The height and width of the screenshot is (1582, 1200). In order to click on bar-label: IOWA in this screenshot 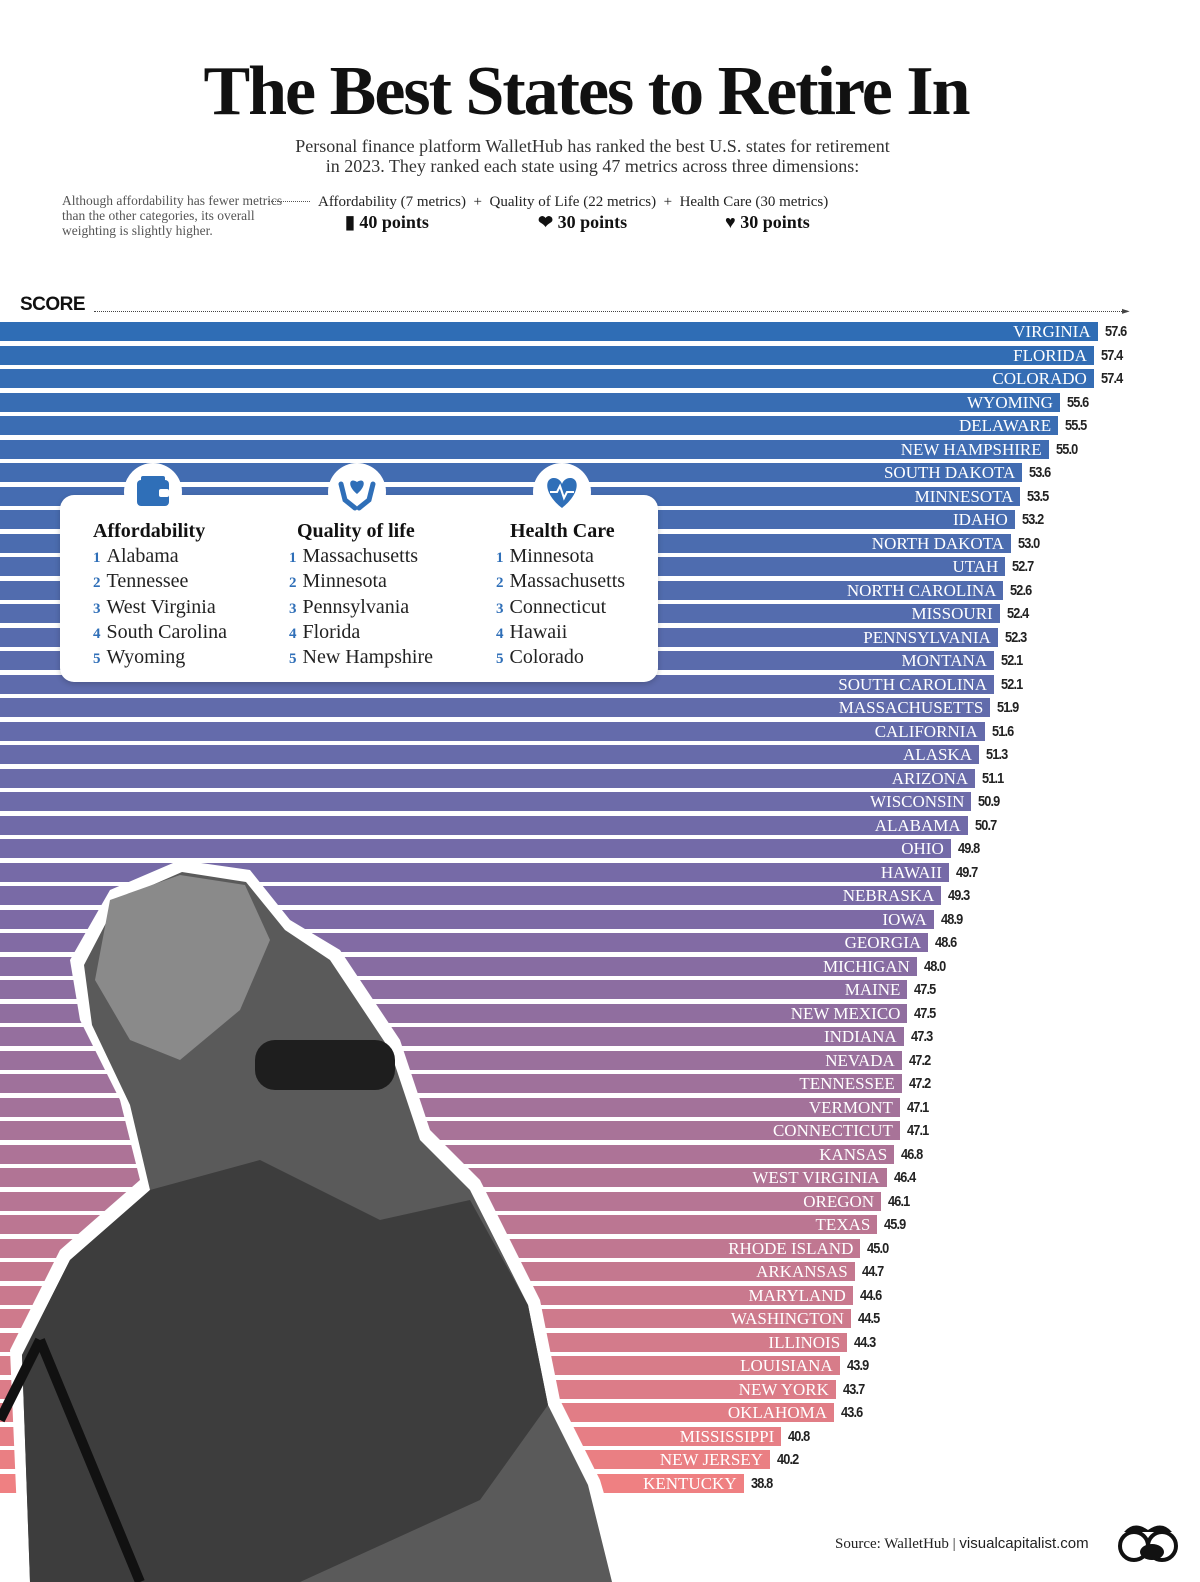, I will do `click(904, 919)`.